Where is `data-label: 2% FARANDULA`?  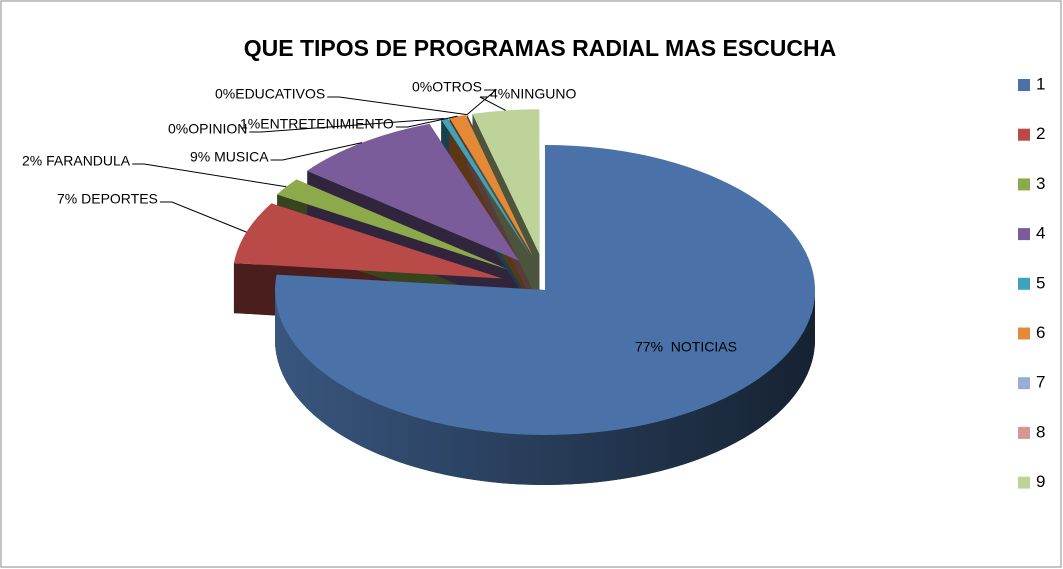 data-label: 2% FARANDULA is located at coordinates (76, 161).